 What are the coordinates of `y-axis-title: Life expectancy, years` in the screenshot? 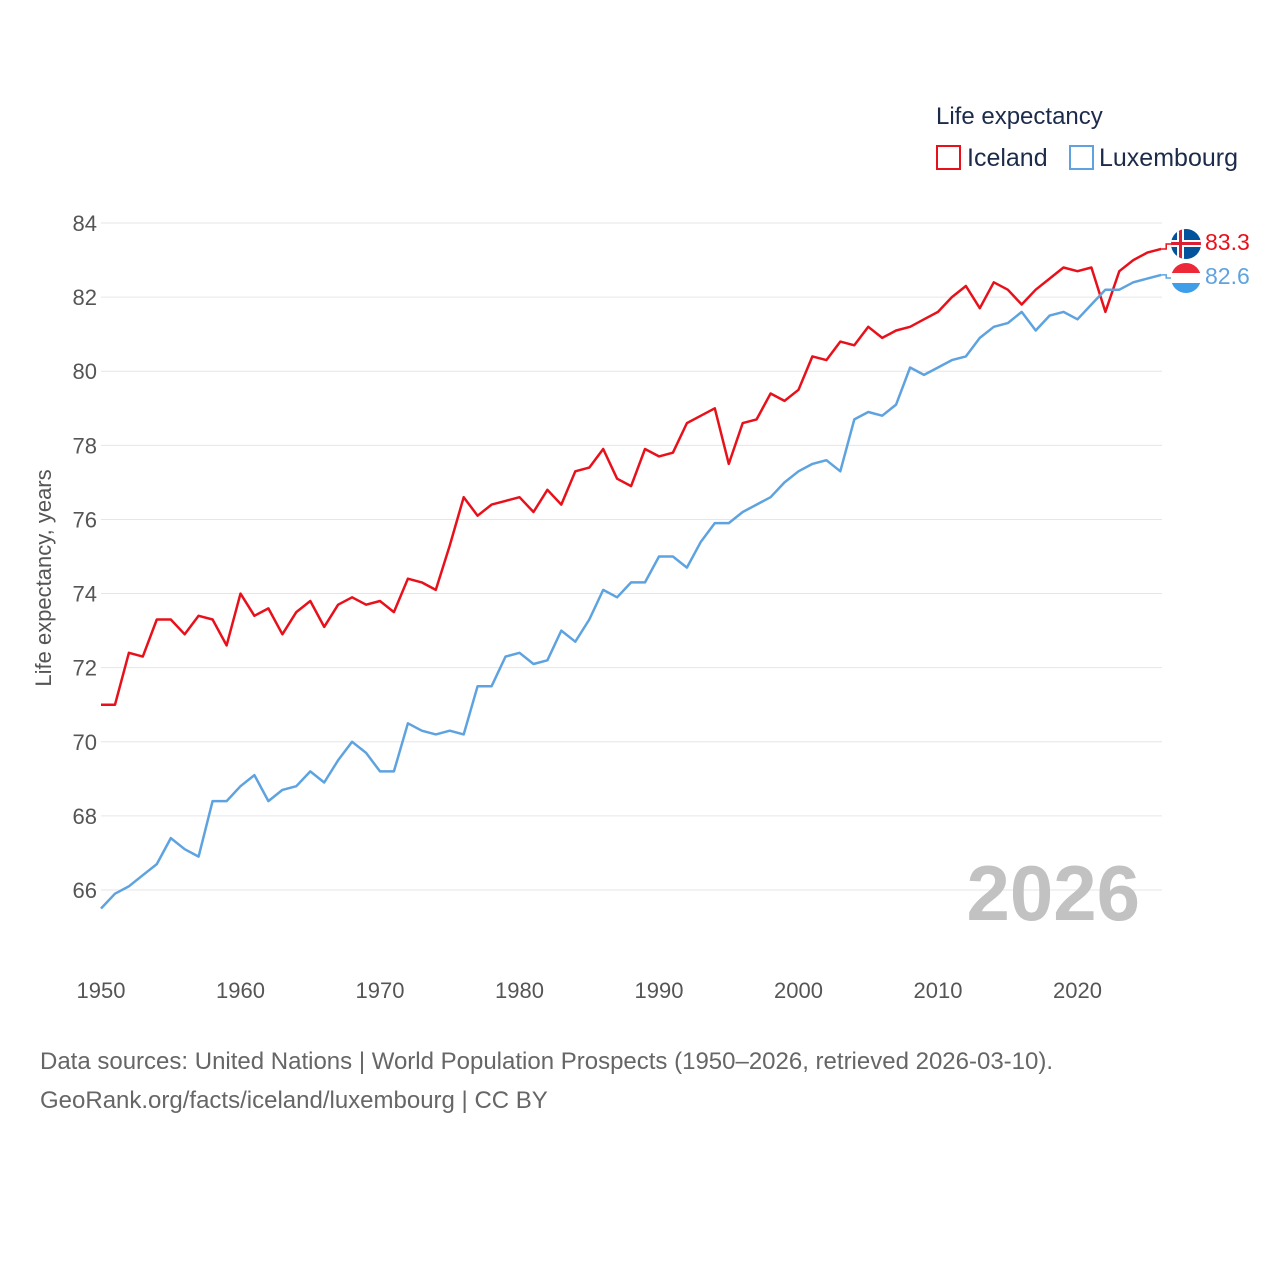 It's located at (43, 577).